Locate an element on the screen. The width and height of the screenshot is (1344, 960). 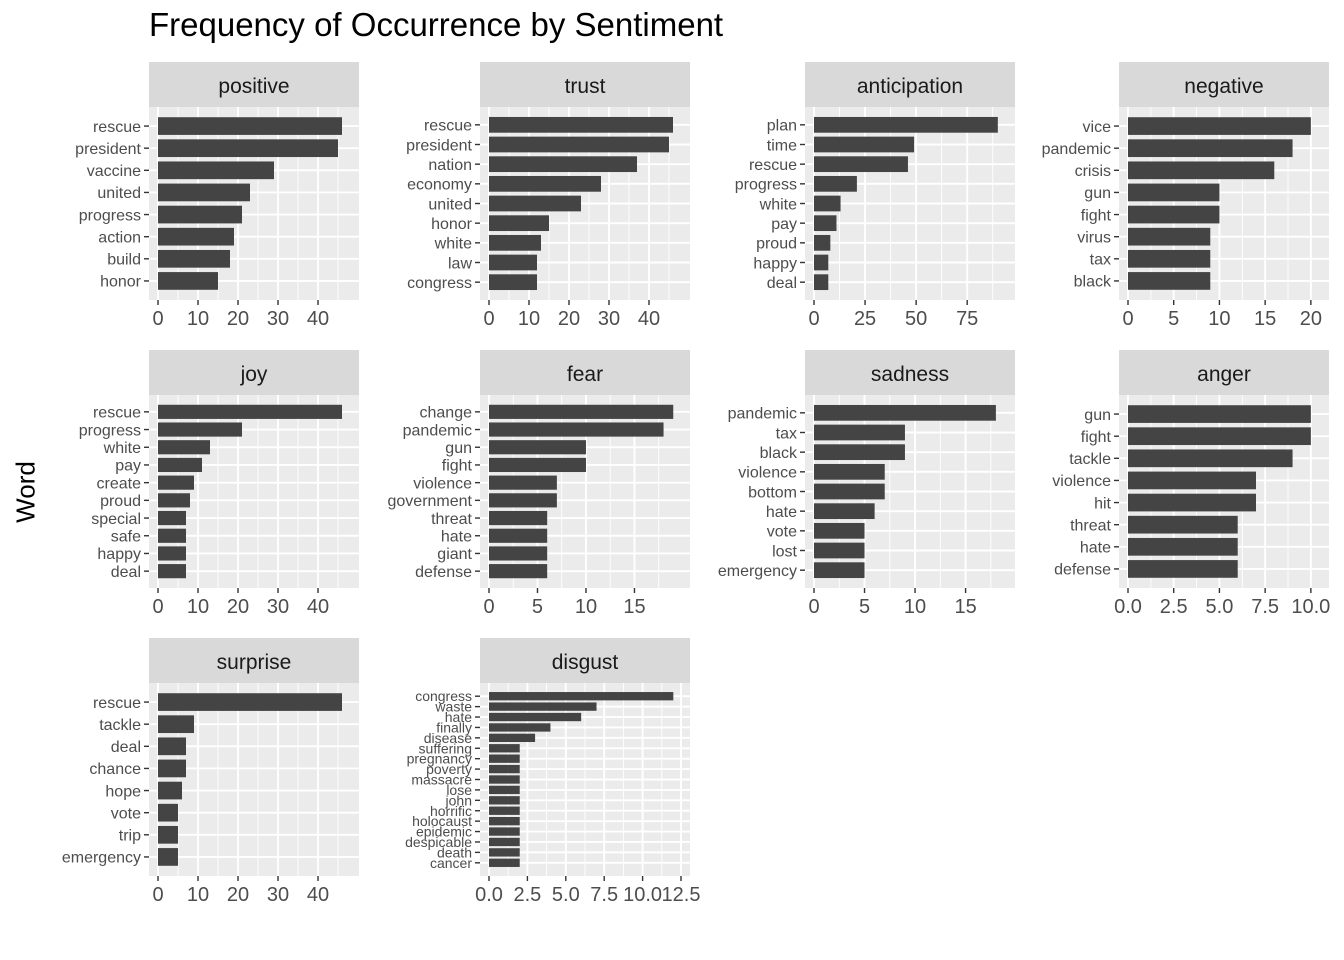
facet-strip-label: negative is located at coordinates (1223, 86).